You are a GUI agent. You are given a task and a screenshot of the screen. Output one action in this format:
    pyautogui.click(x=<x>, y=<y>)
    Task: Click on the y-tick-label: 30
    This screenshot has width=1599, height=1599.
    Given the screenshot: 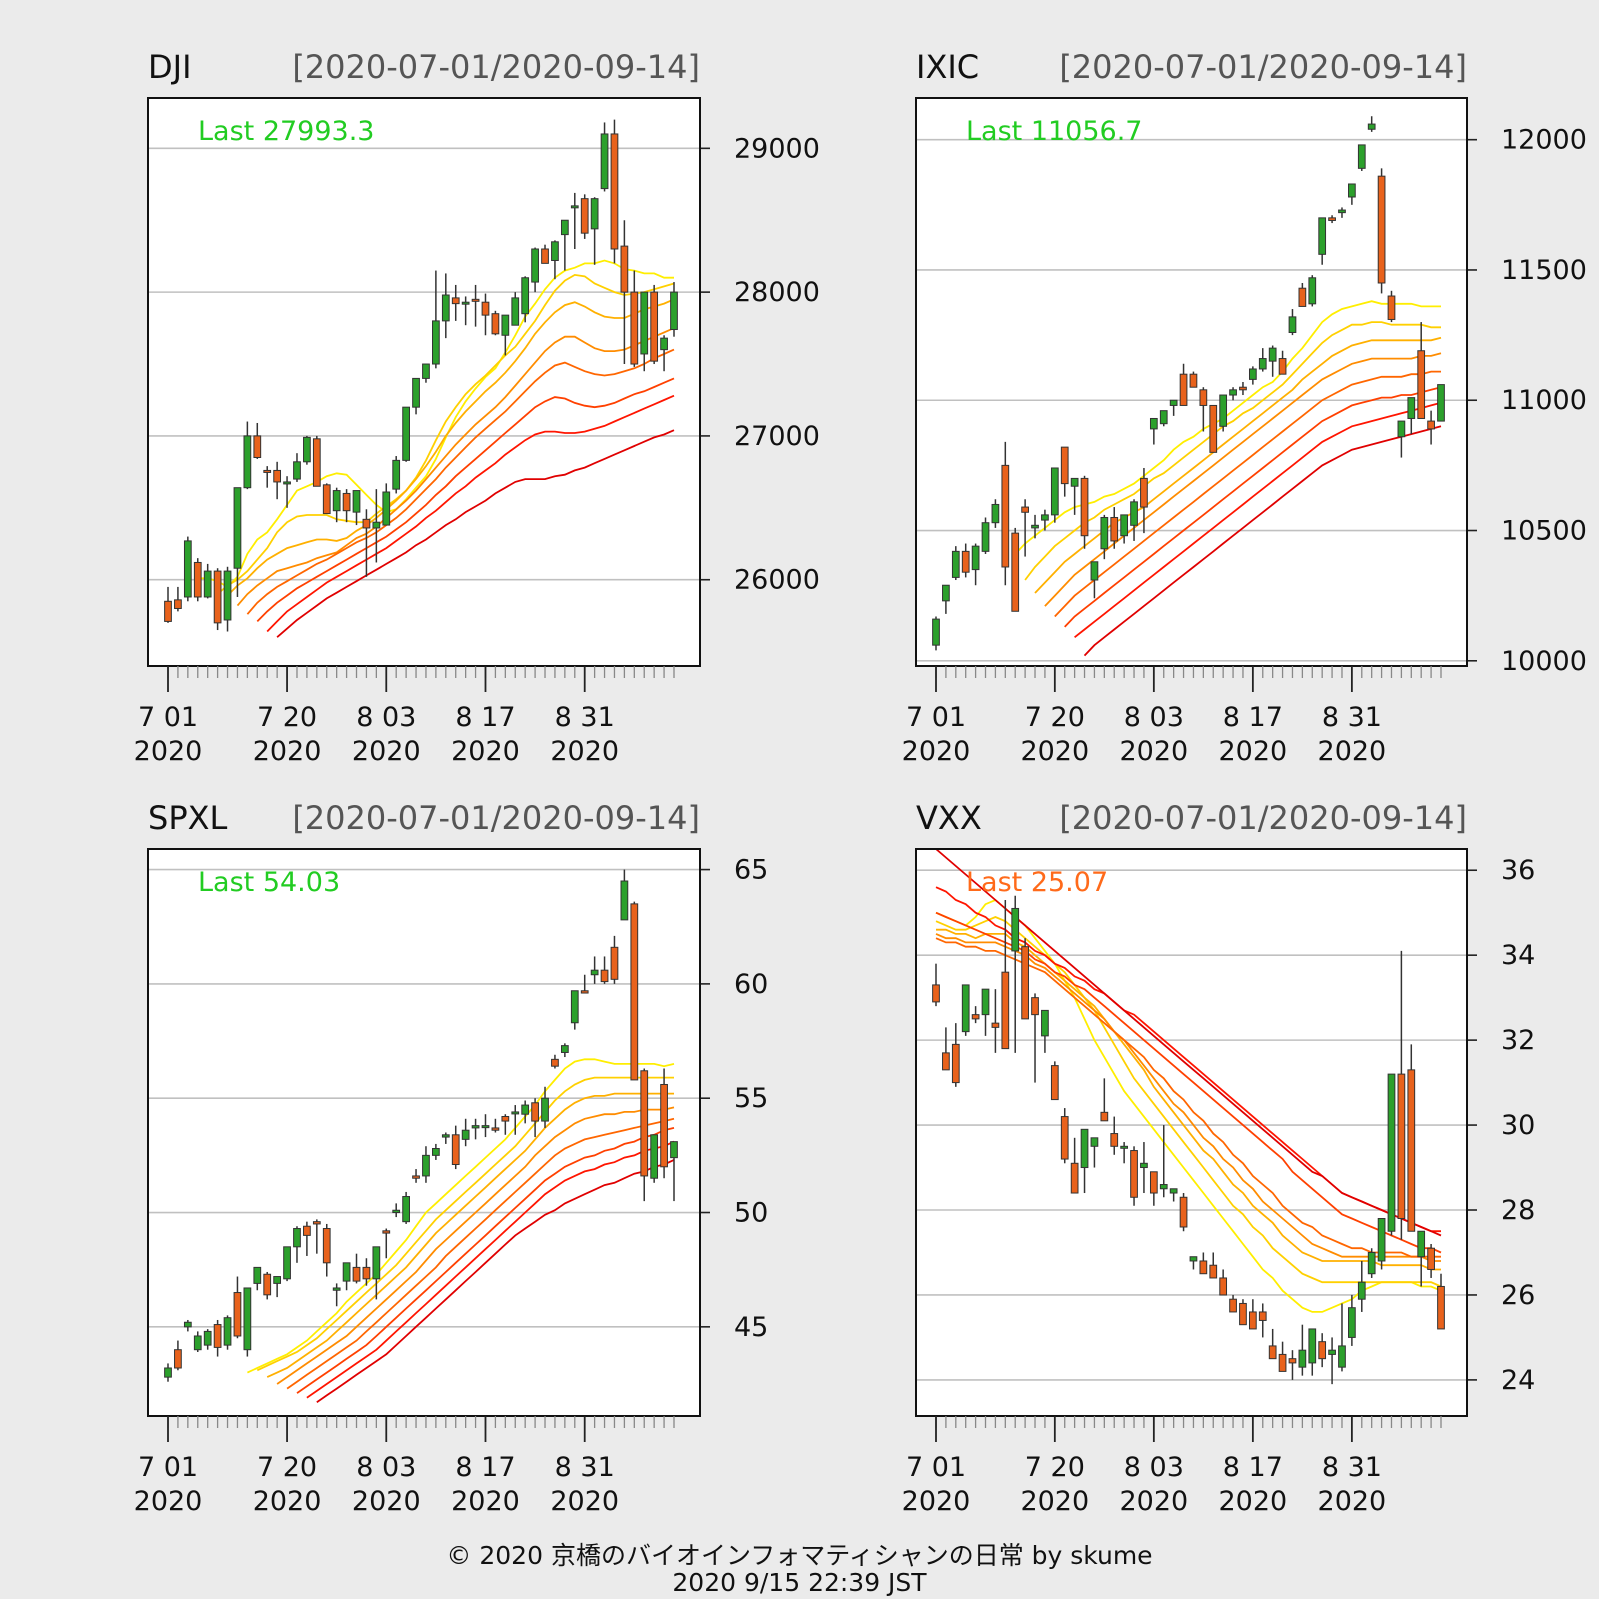 What is the action you would take?
    pyautogui.click(x=1518, y=1125)
    